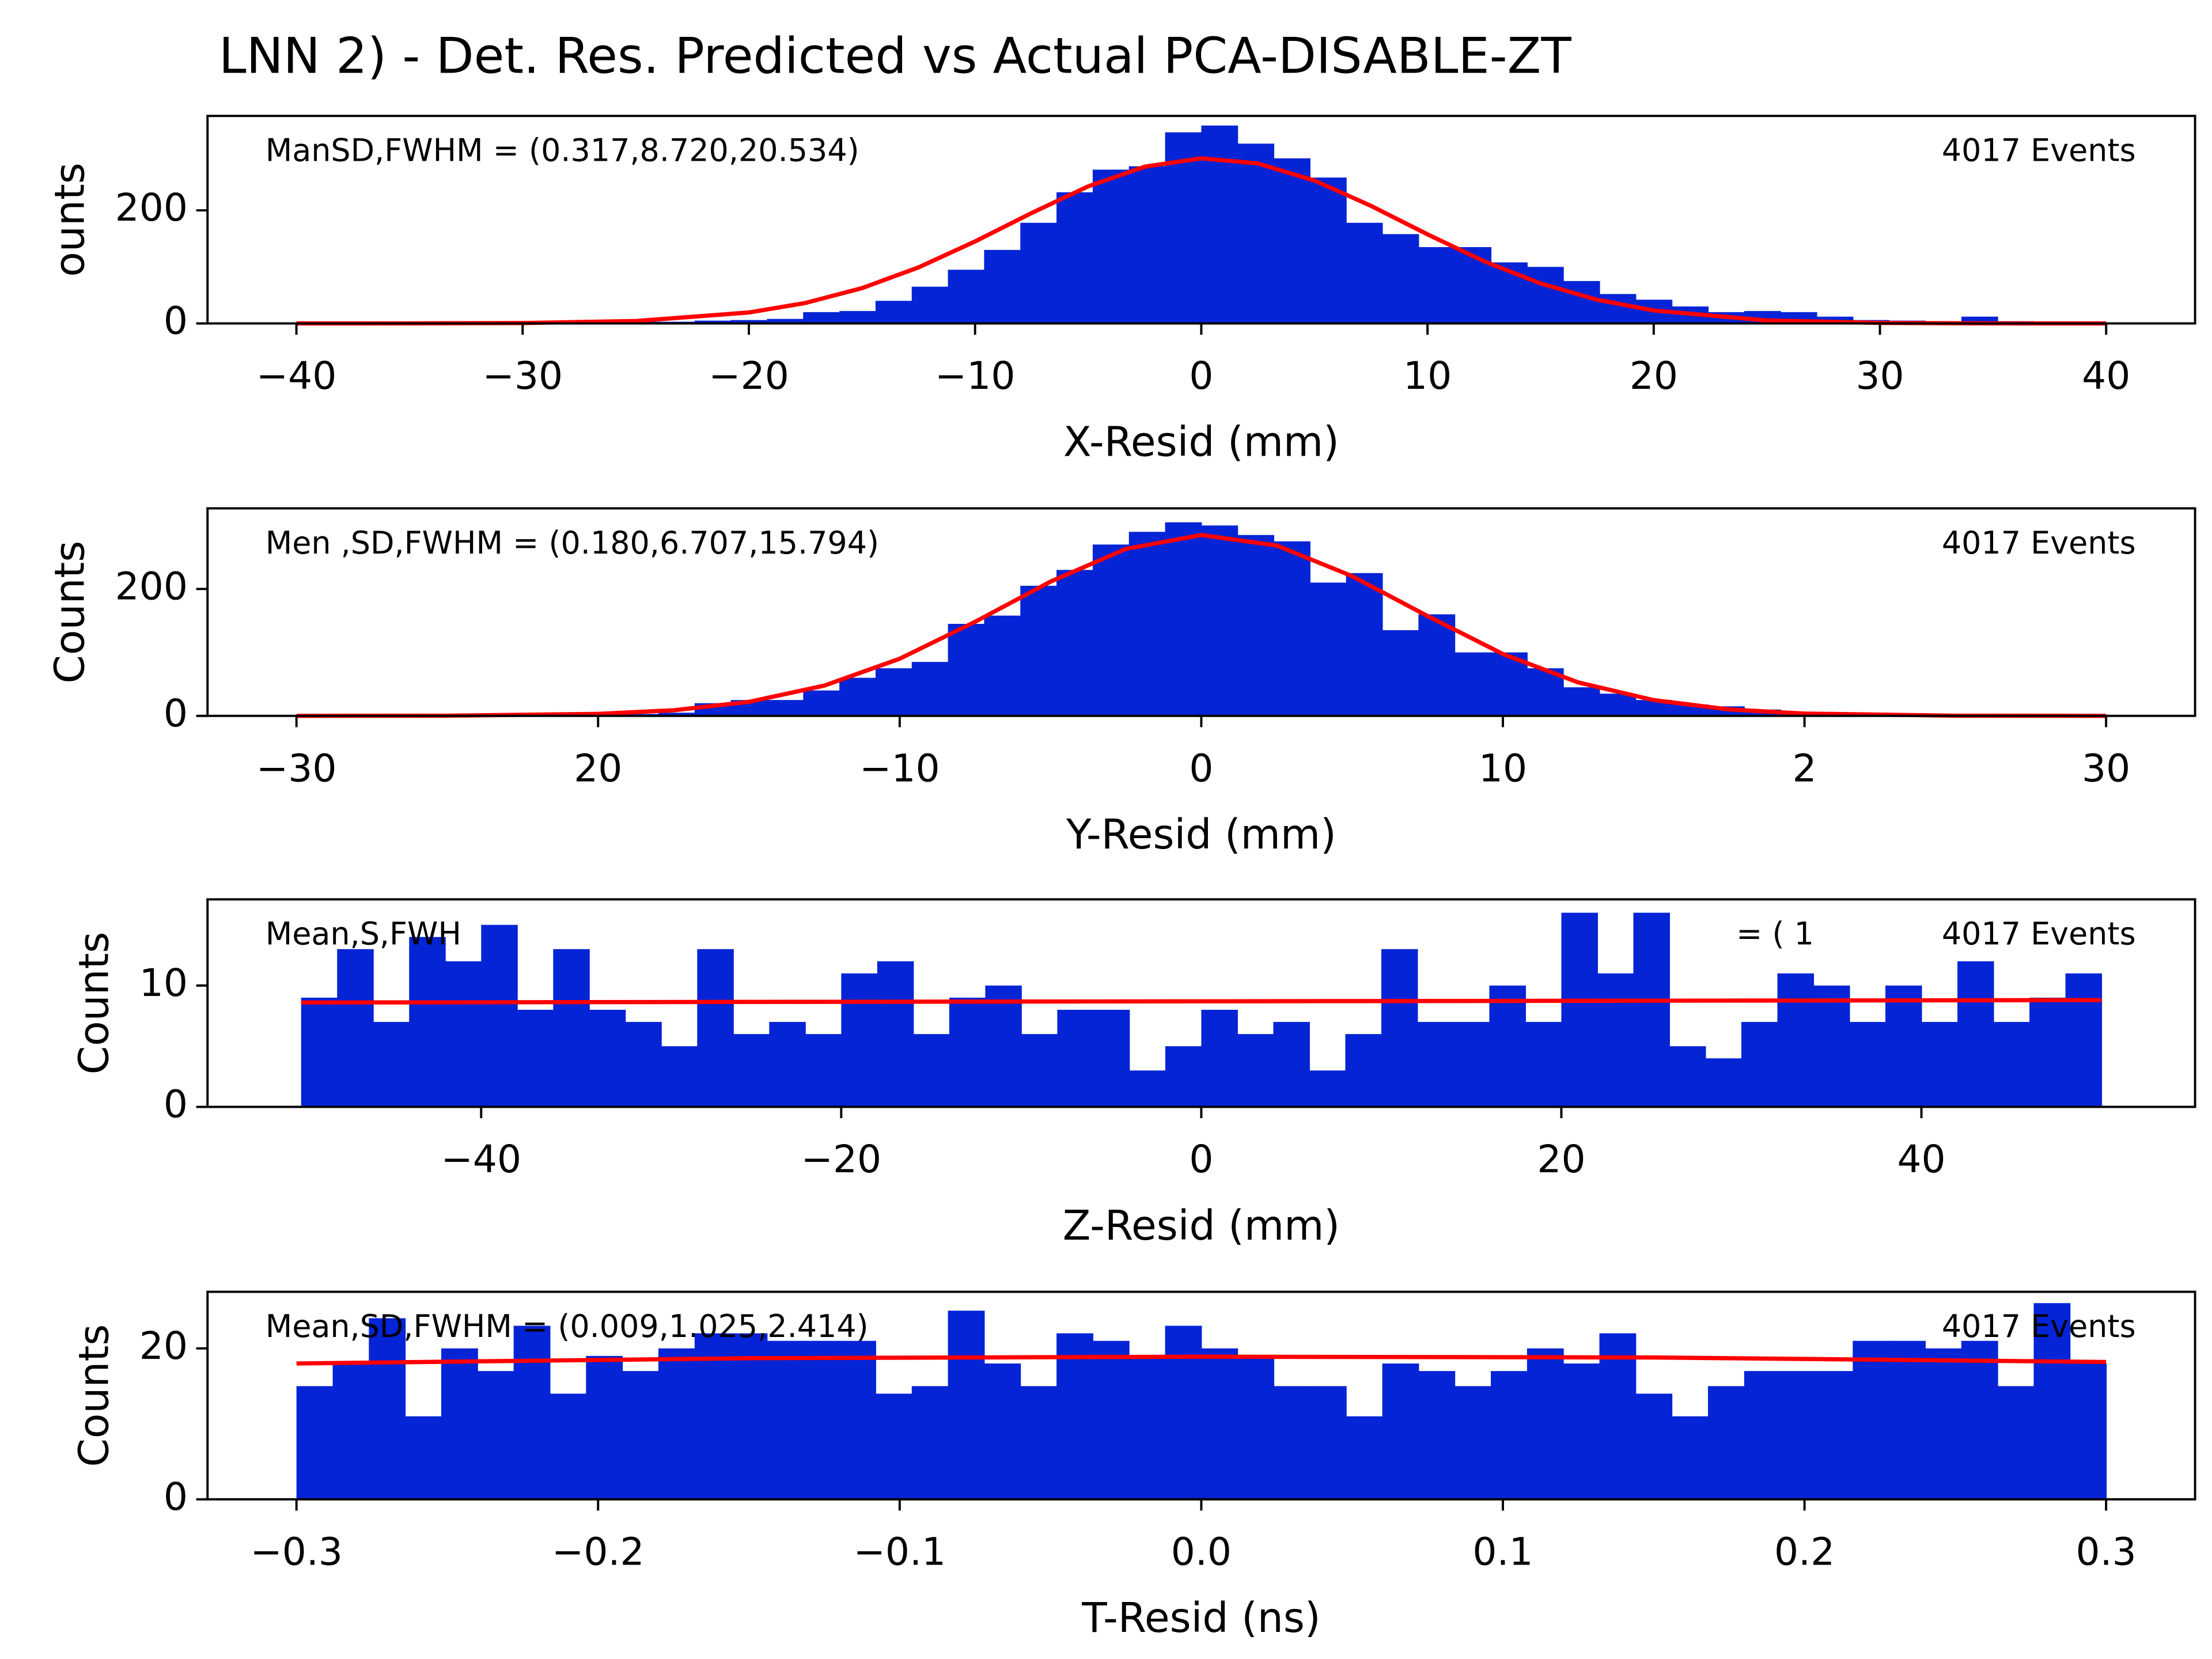 The height and width of the screenshot is (1659, 2212). What do you see at coordinates (2106, 376) in the screenshot?
I see `x-tick-label: 40` at bounding box center [2106, 376].